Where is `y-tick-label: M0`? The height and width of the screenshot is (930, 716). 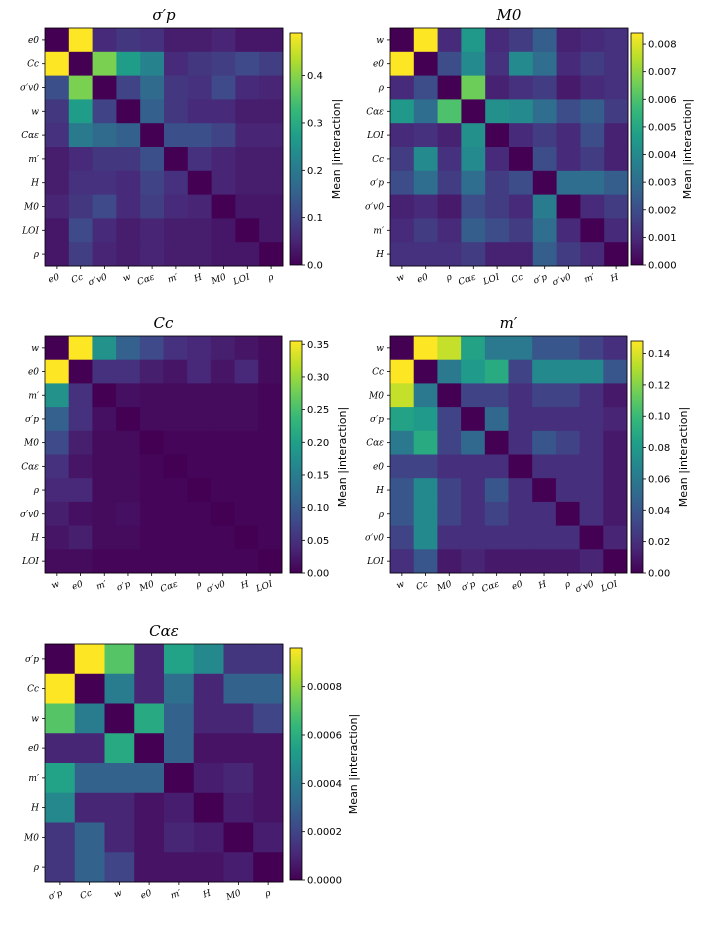
y-tick-label: M0 is located at coordinates (31, 838).